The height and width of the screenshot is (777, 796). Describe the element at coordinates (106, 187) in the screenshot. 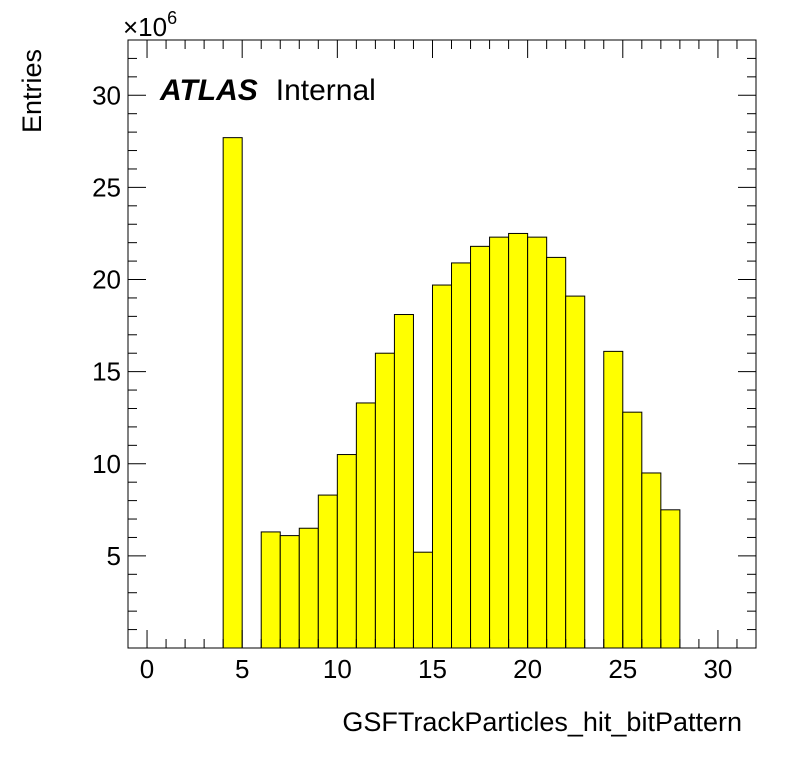

I see `y-tick-label: 25` at that location.